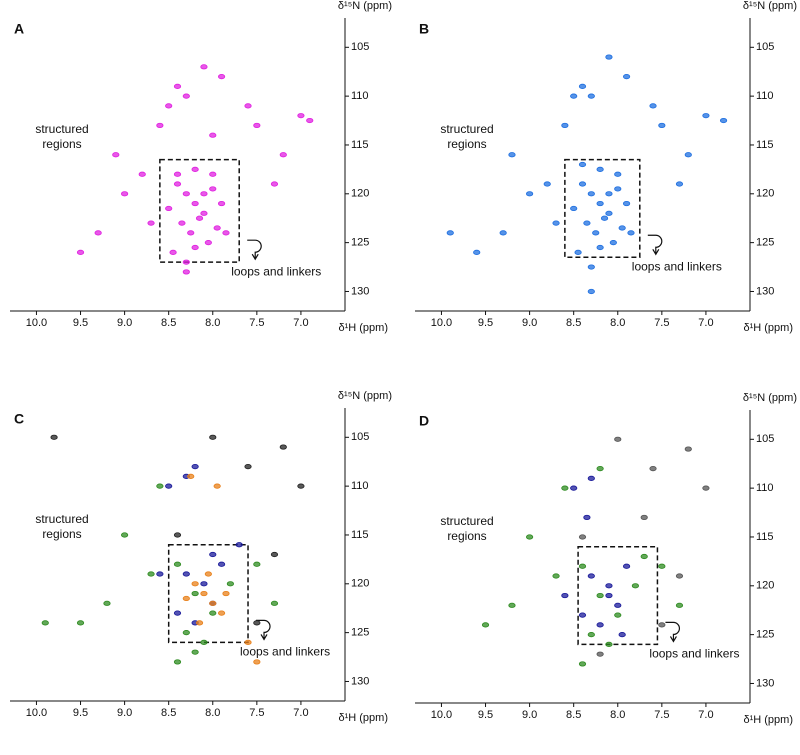 The height and width of the screenshot is (755, 800). Describe the element at coordinates (765, 439) in the screenshot. I see `y-tick-label: 105` at that location.